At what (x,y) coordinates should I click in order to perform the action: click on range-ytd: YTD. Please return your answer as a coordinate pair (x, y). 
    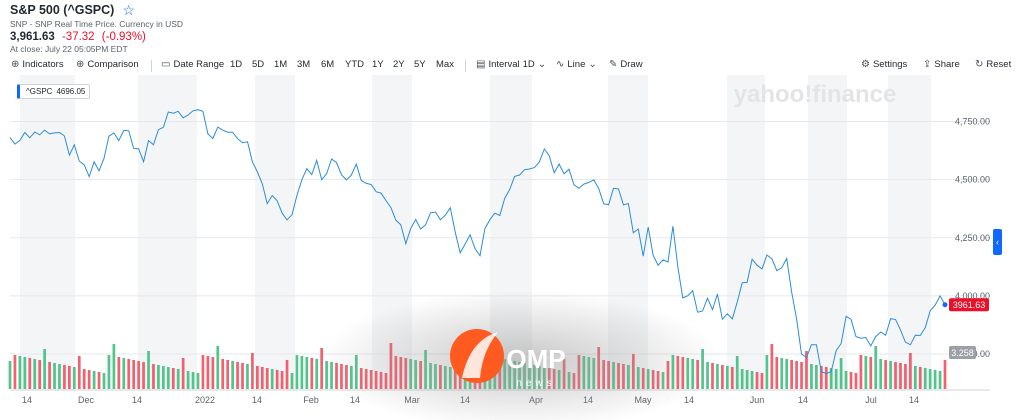
    Looking at the image, I should click on (354, 64).